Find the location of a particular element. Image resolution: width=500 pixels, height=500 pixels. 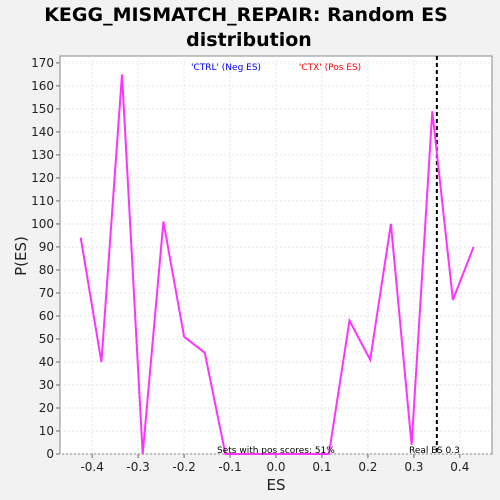

y-tick-label: 60 is located at coordinates (46, 316).